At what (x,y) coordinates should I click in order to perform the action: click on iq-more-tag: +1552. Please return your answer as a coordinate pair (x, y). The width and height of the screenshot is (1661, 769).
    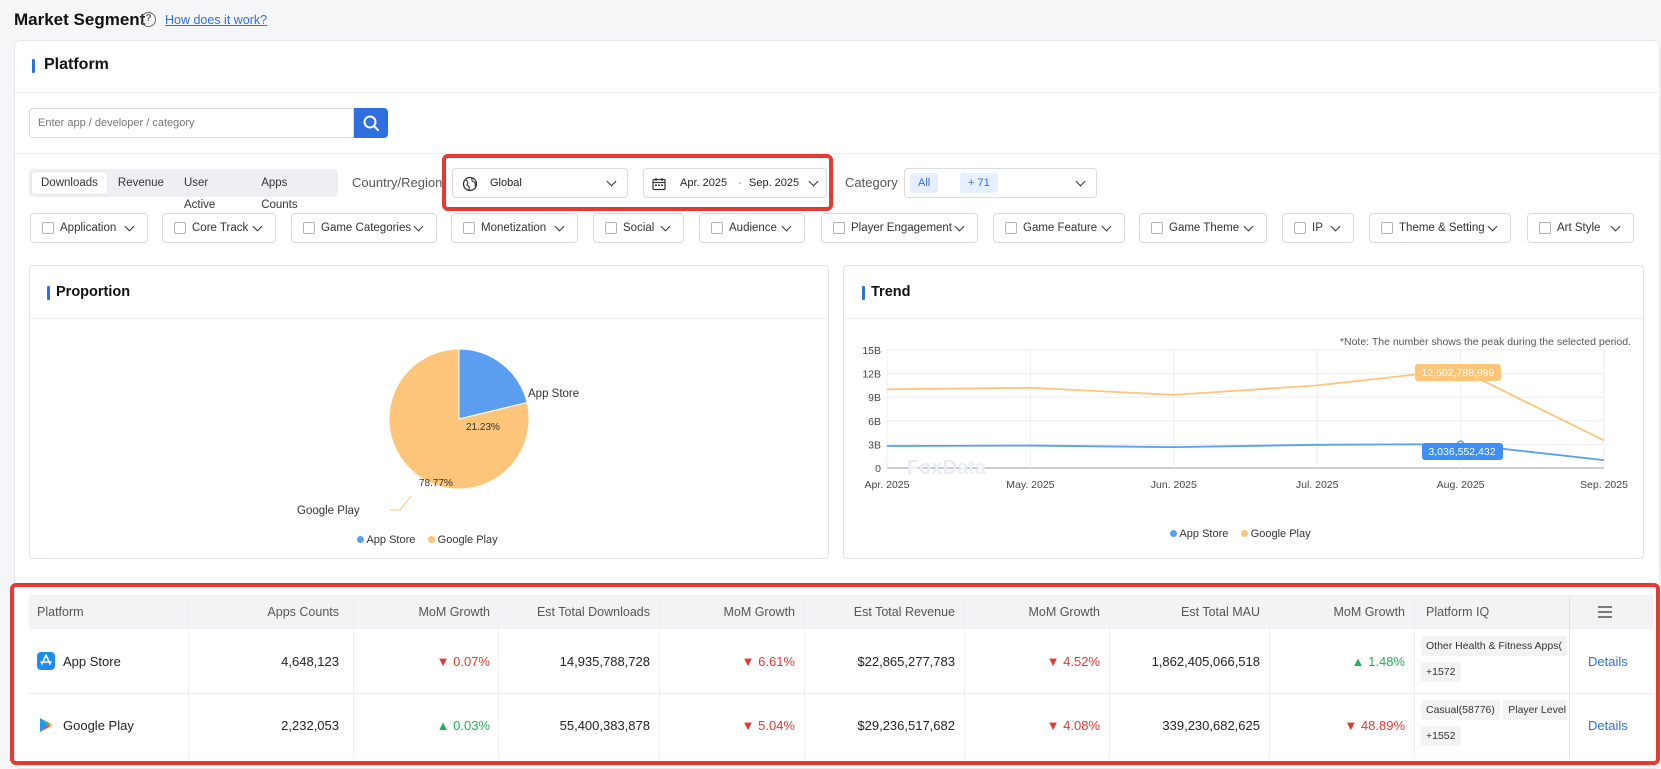
    Looking at the image, I should click on (1441, 736).